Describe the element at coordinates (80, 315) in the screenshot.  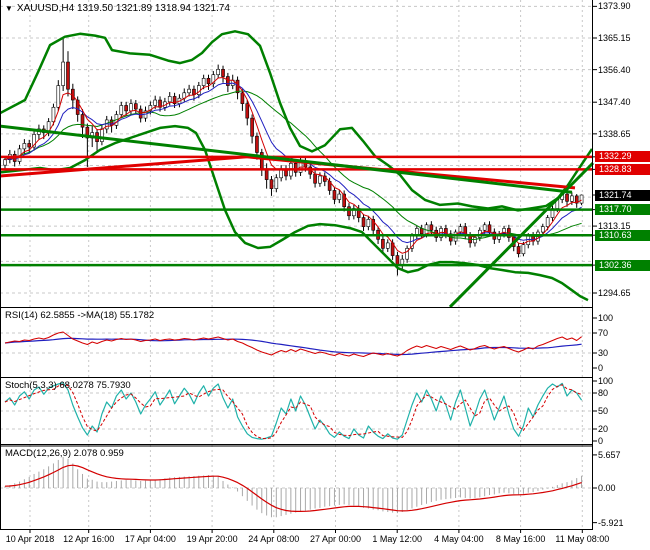
I see `rsi-indicator-label: RSI(14) 62.5855 ->MA(18) 55.1782` at that location.